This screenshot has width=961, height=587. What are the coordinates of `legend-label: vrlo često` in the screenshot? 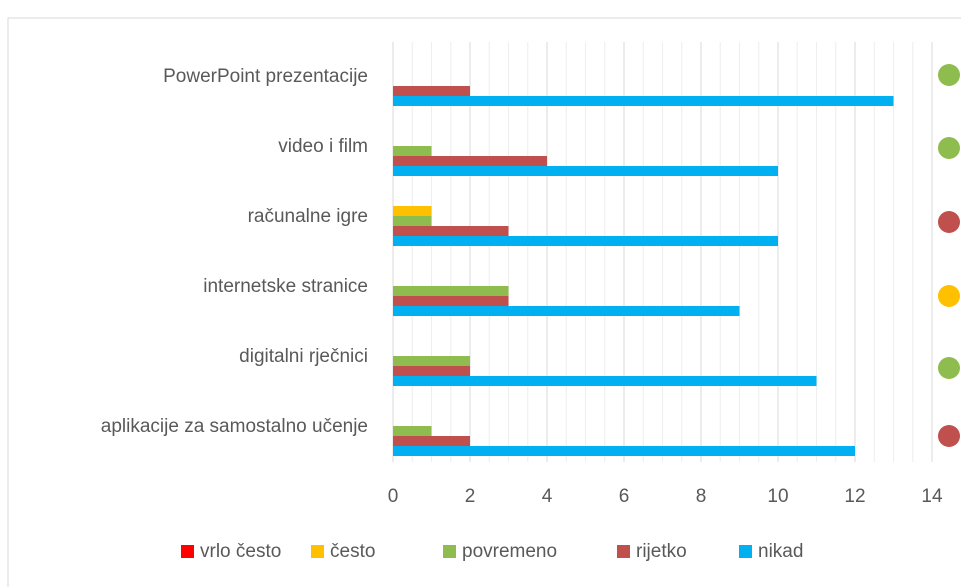 It's located at (240, 551).